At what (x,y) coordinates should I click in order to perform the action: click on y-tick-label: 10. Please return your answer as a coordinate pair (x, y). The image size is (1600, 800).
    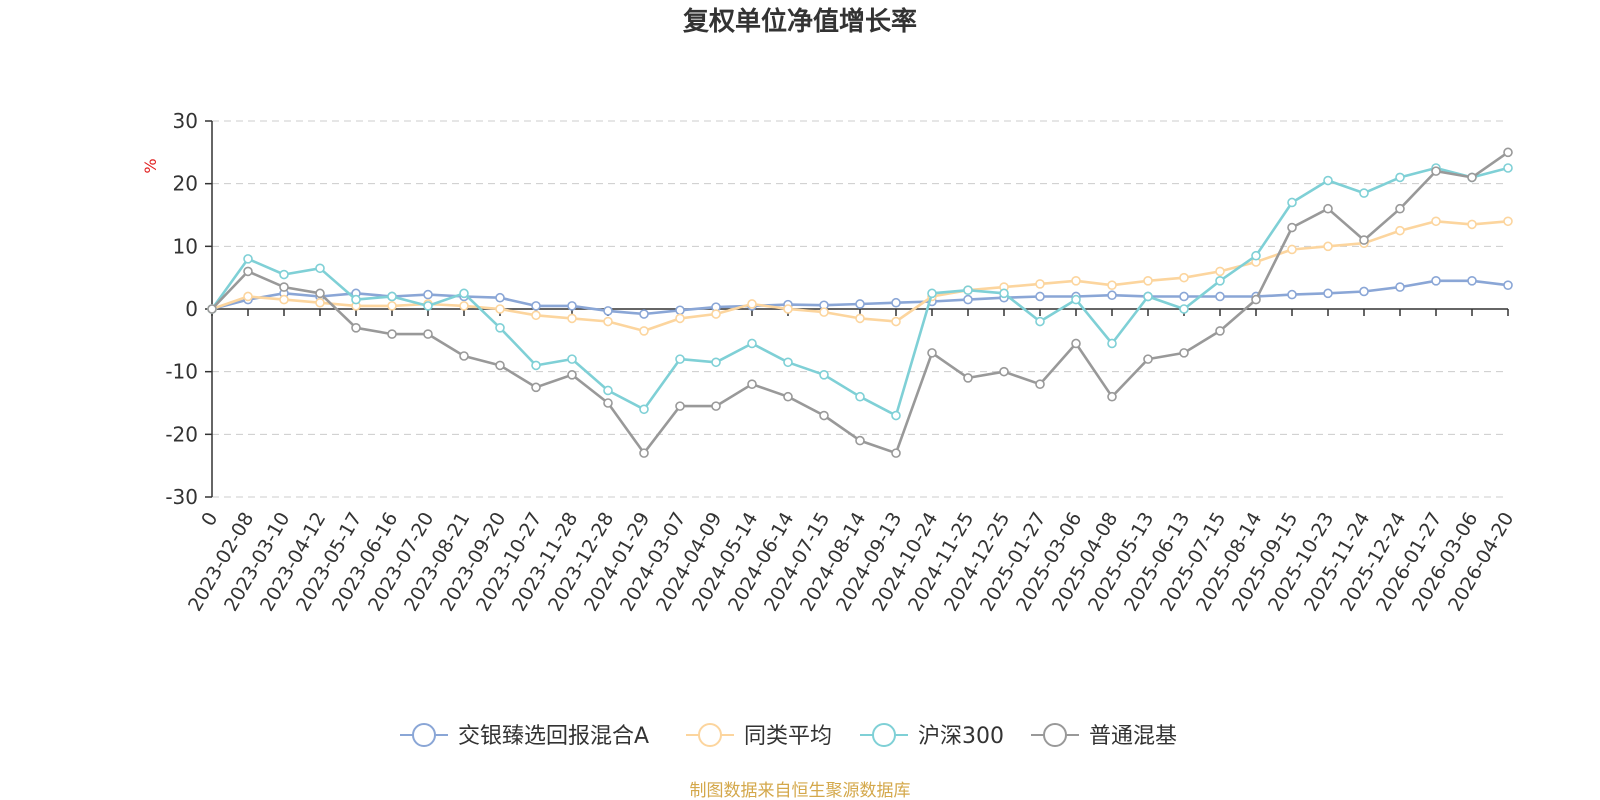
    Looking at the image, I should click on (185, 246).